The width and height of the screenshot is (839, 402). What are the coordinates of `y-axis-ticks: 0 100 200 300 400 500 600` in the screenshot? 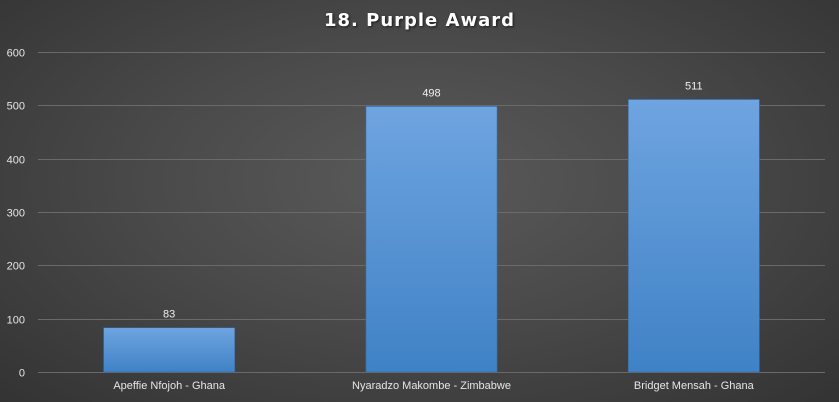 It's located at (16, 214).